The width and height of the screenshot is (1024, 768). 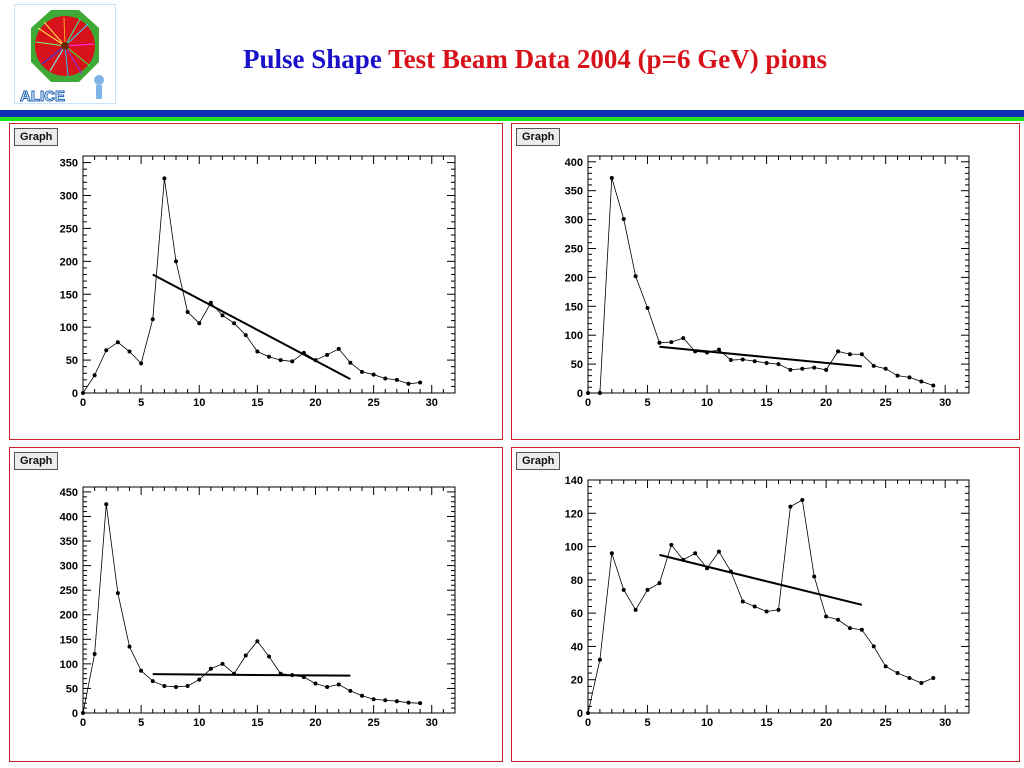 I want to click on y-tick-label: 300, so click(x=69, y=197).